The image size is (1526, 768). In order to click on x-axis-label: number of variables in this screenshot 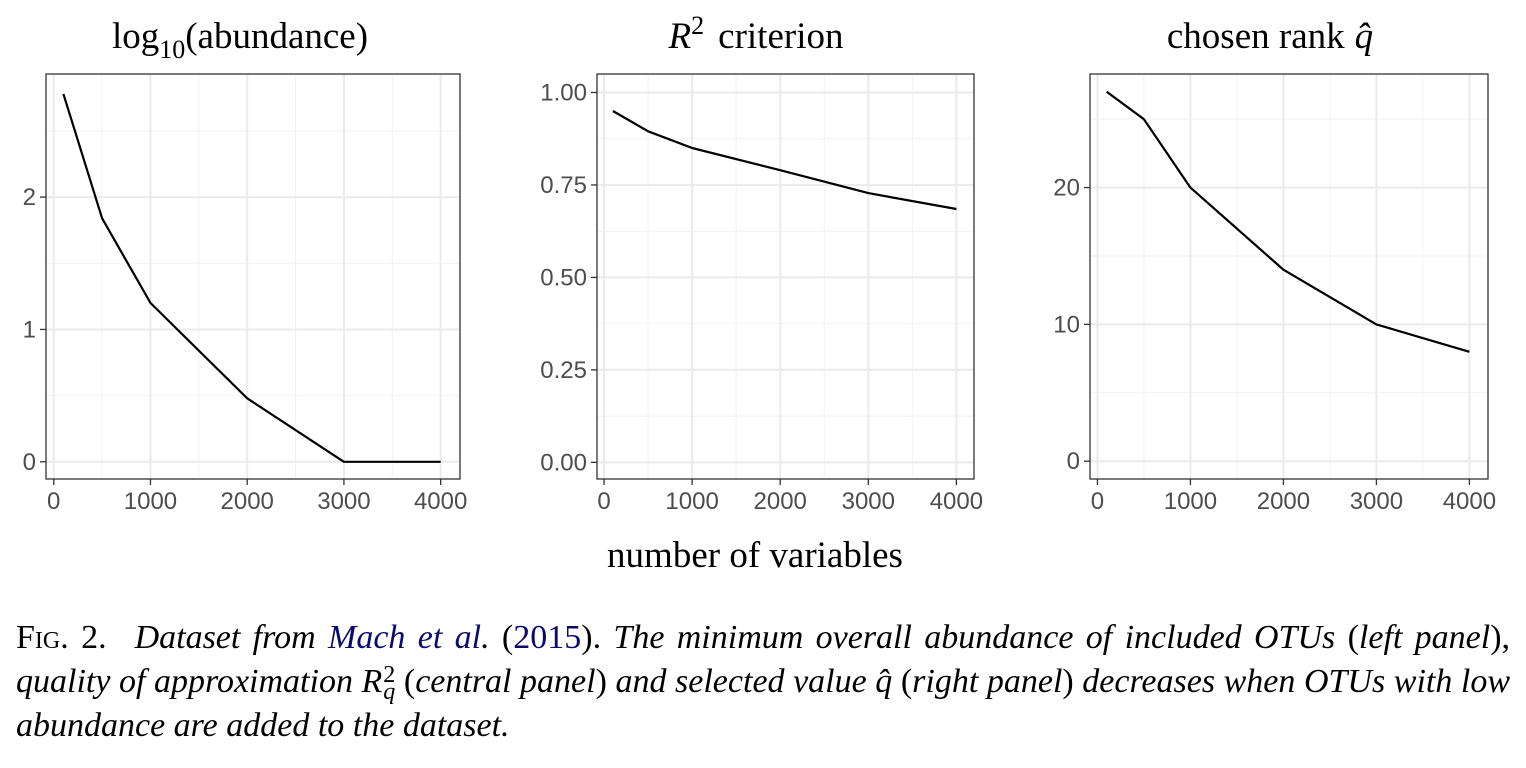, I will do `click(755, 555)`.